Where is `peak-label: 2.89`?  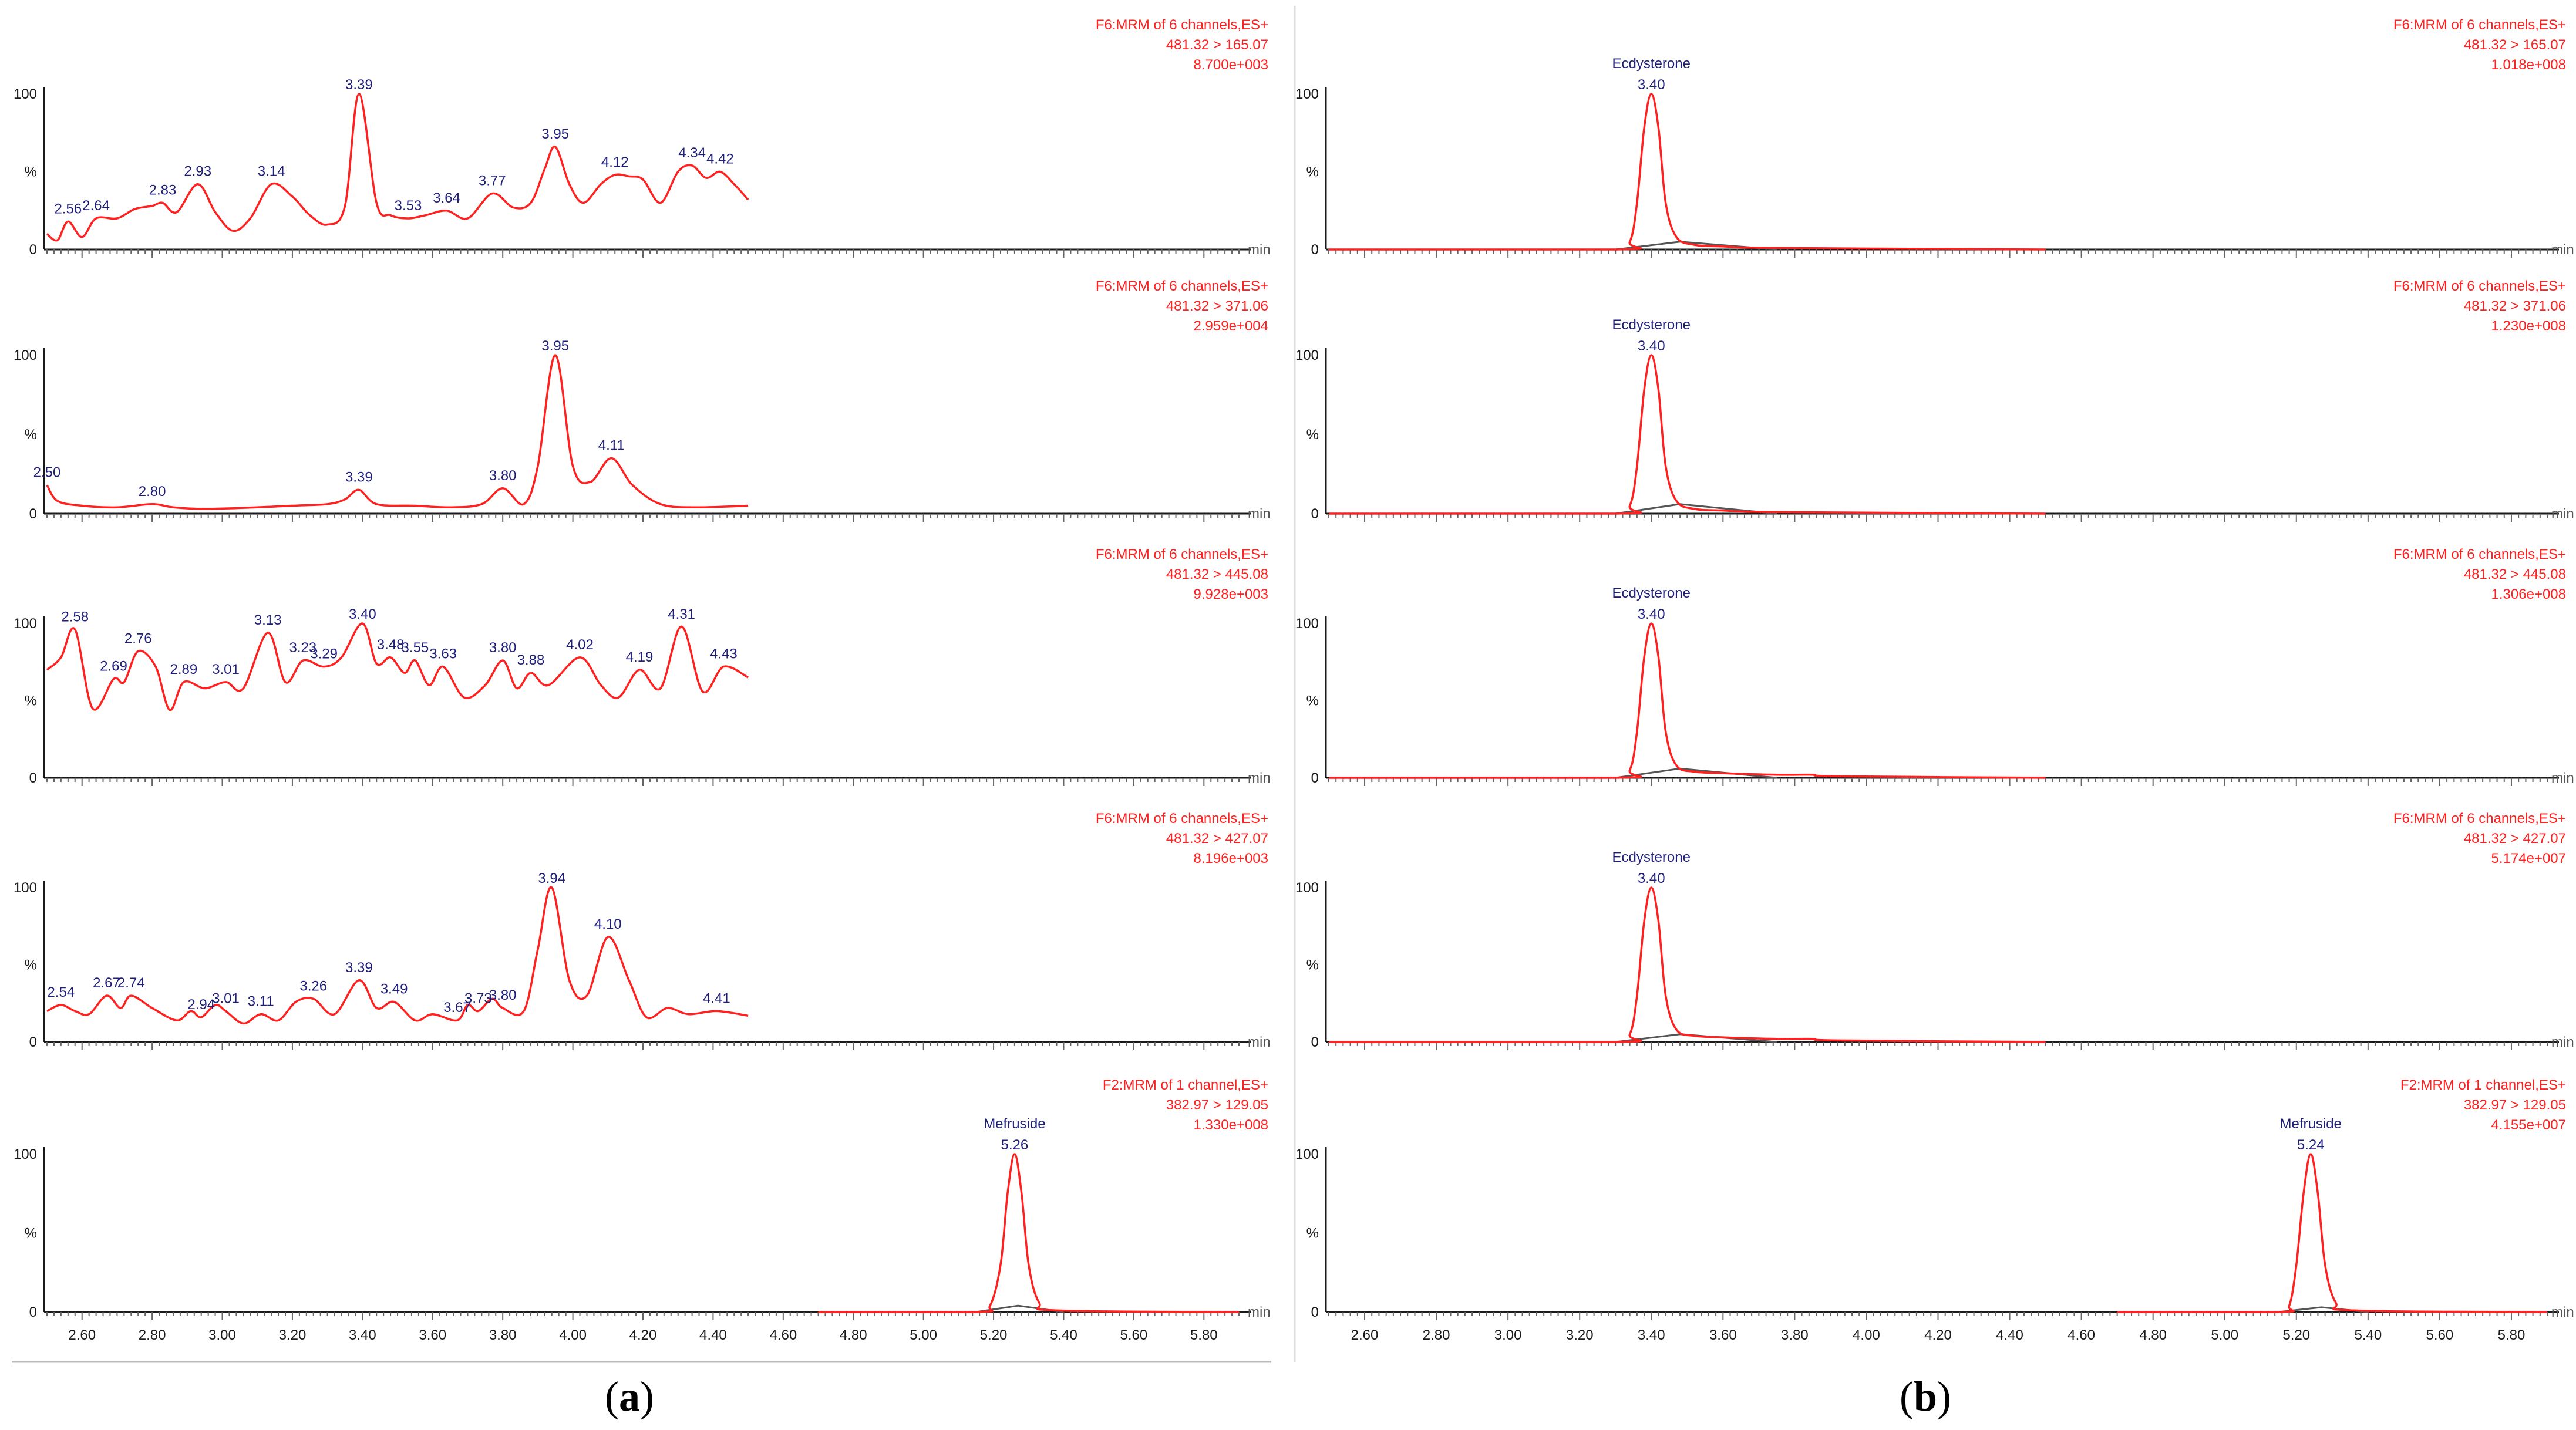
peak-label: 2.89 is located at coordinates (183, 669).